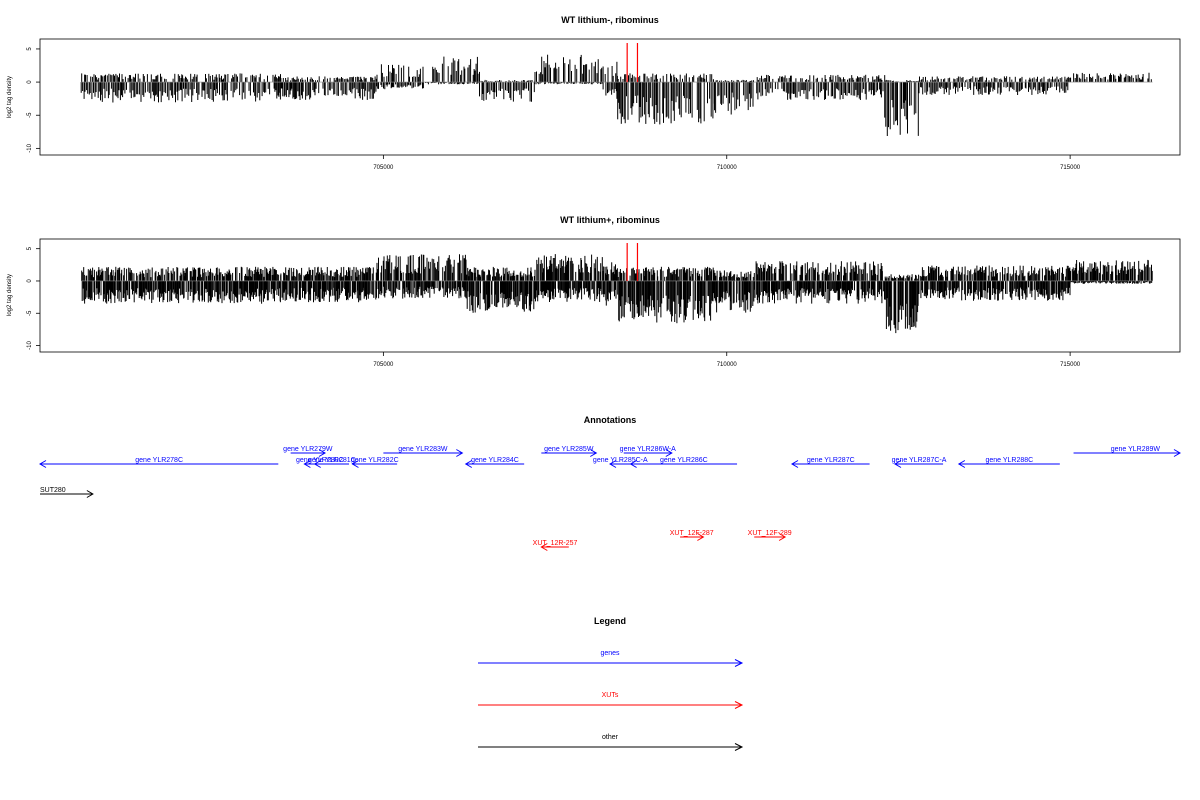 The image size is (1200, 800). What do you see at coordinates (53, 490) in the screenshot?
I see `other-label: SUT280` at bounding box center [53, 490].